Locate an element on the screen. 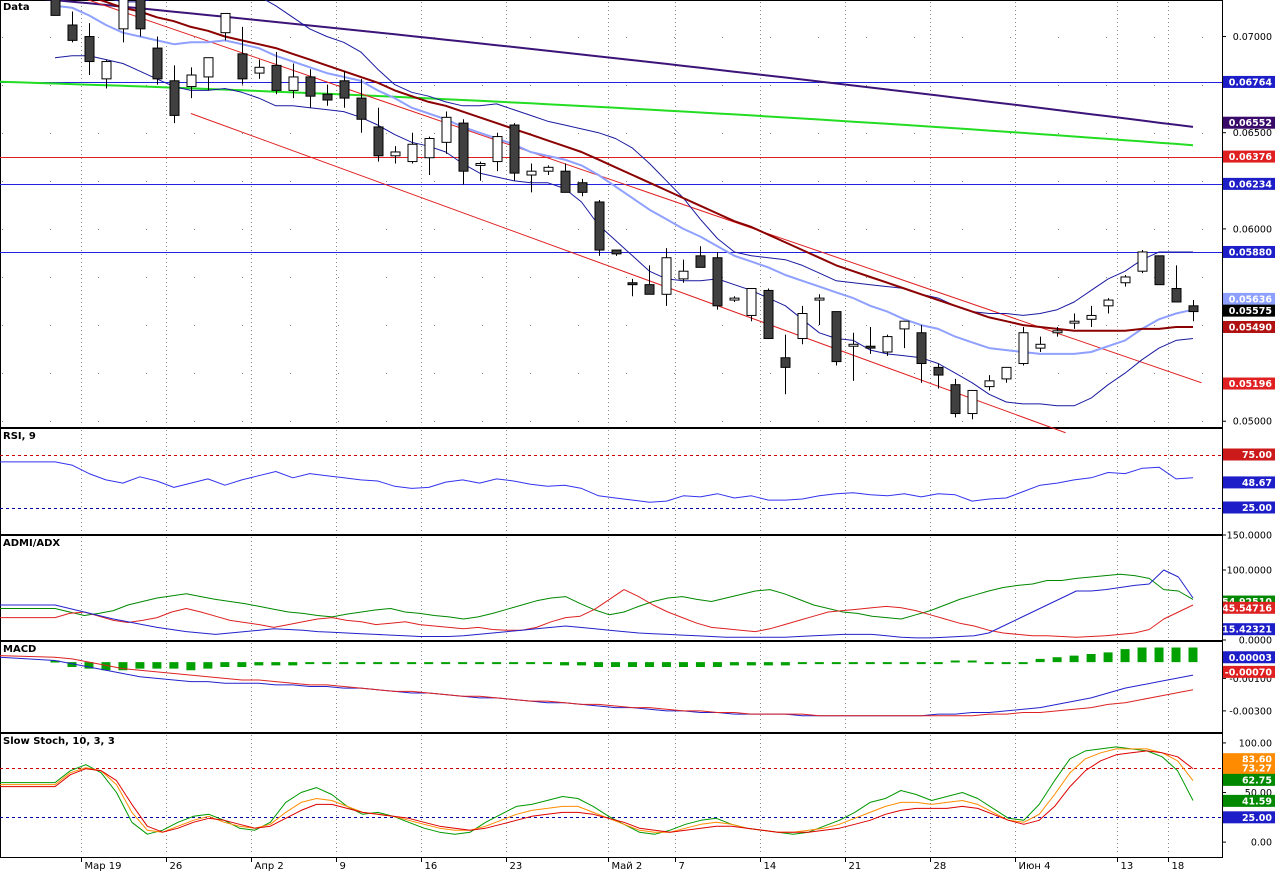  price-tag: 0.06764 is located at coordinates (1249, 81).